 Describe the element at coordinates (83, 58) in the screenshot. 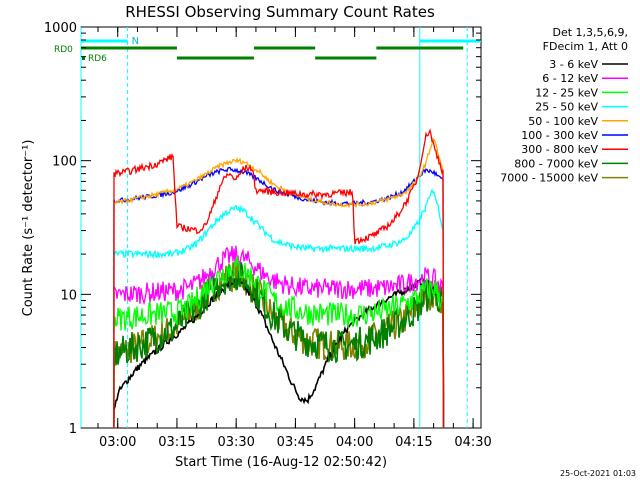

I see `rd6-flag-marker` at that location.